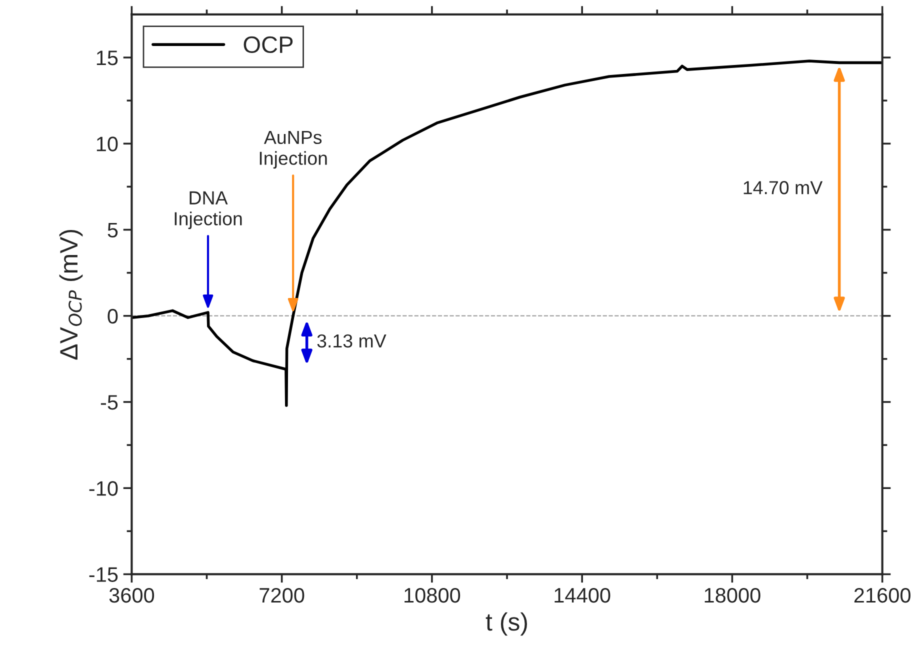 The image size is (921, 657). I want to click on x-tick-label: 14400, so click(582, 595).